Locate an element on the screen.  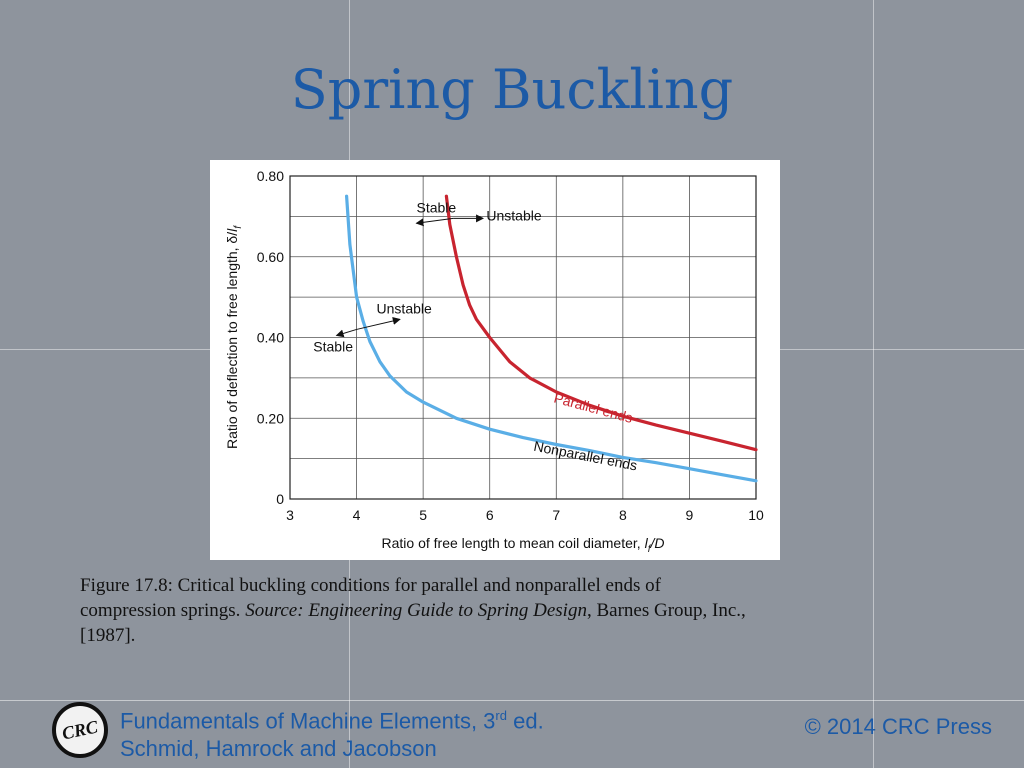
caption-line-3: [1987]. is located at coordinates (108, 635).